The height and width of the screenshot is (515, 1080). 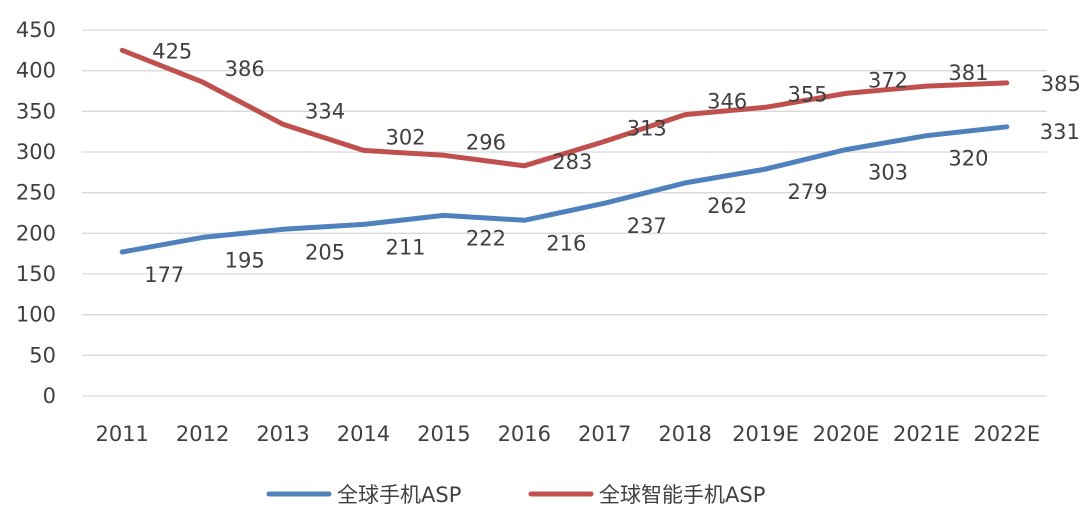 What do you see at coordinates (399, 495) in the screenshot?
I see `legend-label: 全球手机ASP` at bounding box center [399, 495].